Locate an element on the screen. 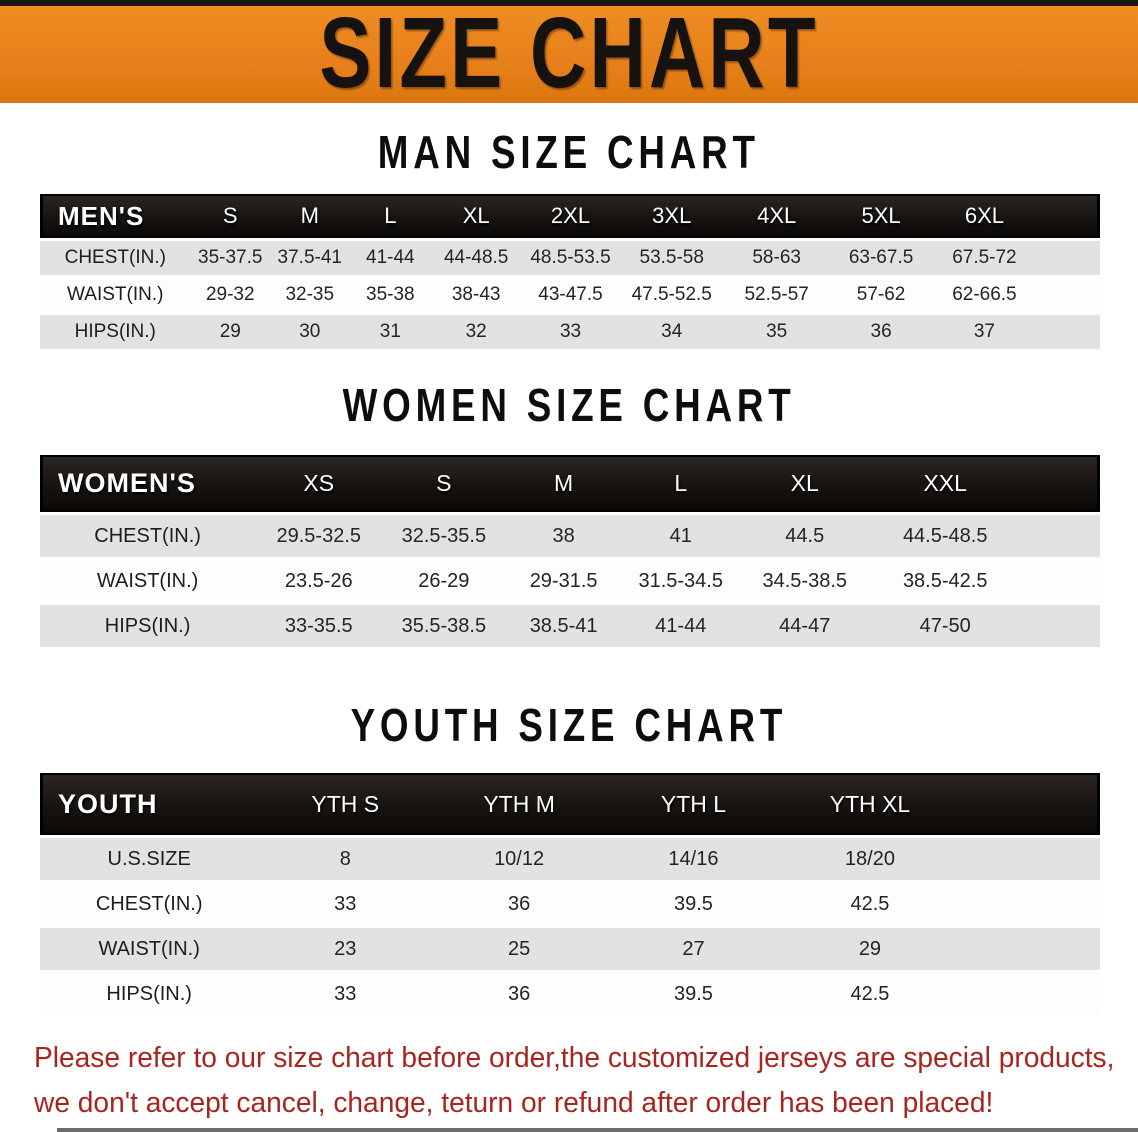 The width and height of the screenshot is (1138, 1132). value-cell: 34.5-38.5 is located at coordinates (804, 581).